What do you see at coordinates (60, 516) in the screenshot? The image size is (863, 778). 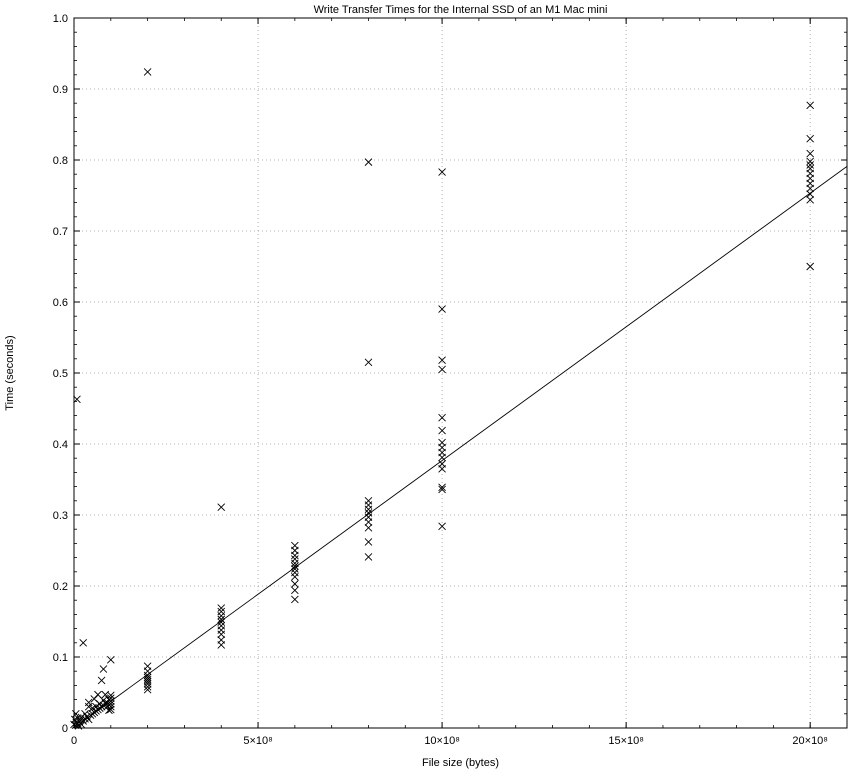 I see `y-tick-label: 0.3` at bounding box center [60, 516].